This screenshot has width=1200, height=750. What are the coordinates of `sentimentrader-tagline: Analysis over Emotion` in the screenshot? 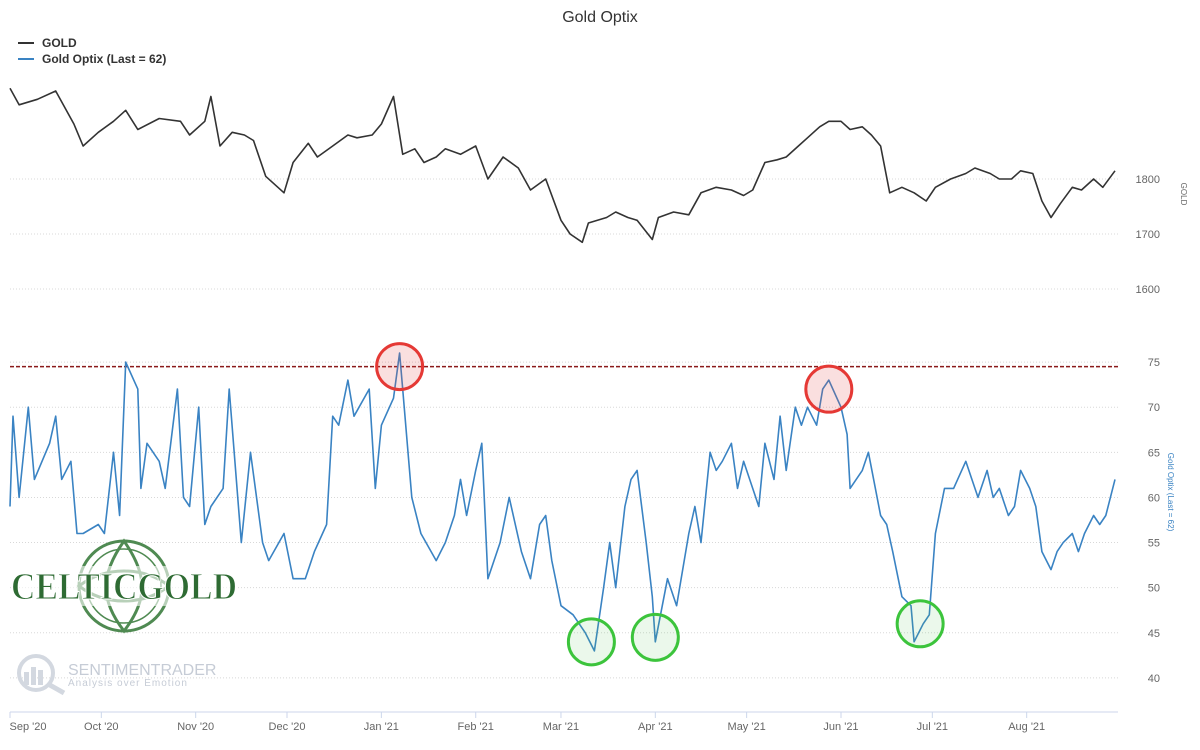 It's located at (128, 683).